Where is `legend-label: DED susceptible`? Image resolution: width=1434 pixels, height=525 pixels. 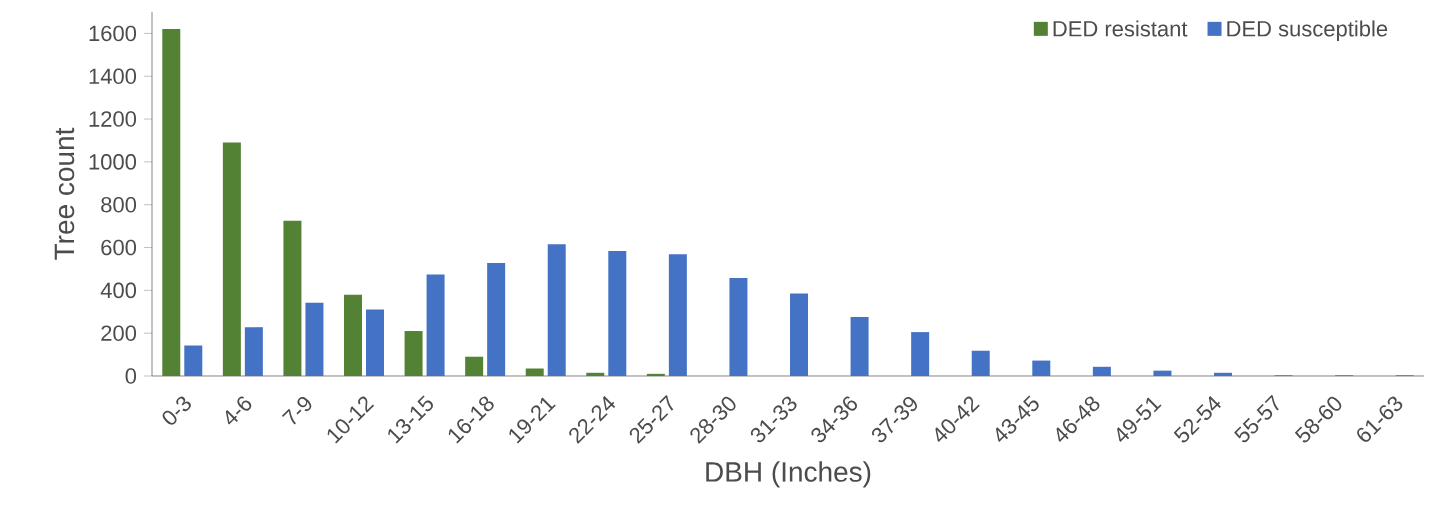 legend-label: DED susceptible is located at coordinates (1307, 30).